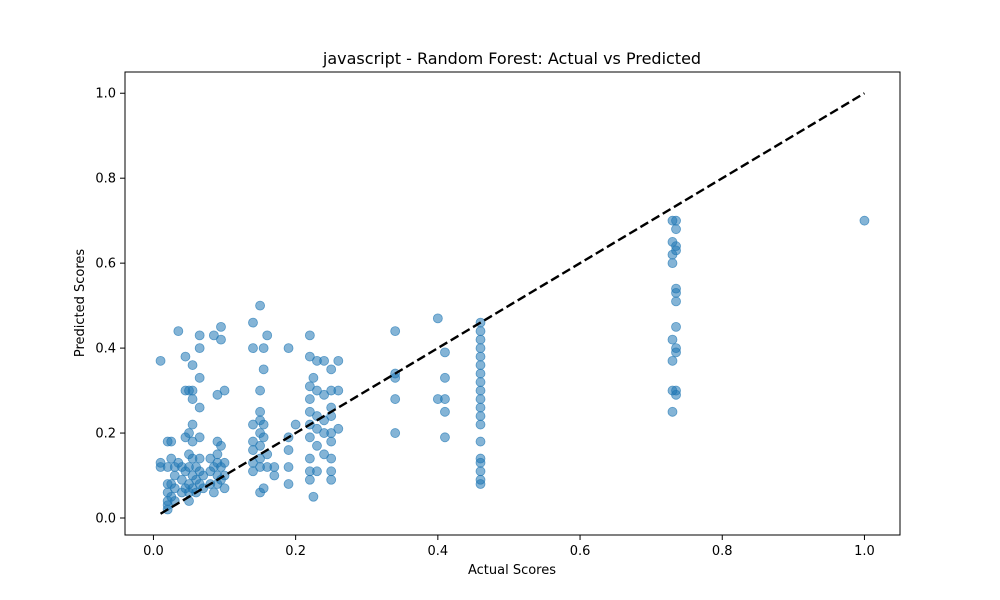 Image resolution: width=1000 pixels, height=600 pixels. Describe the element at coordinates (295, 551) in the screenshot. I see `x-tick-label: 0.2` at that location.